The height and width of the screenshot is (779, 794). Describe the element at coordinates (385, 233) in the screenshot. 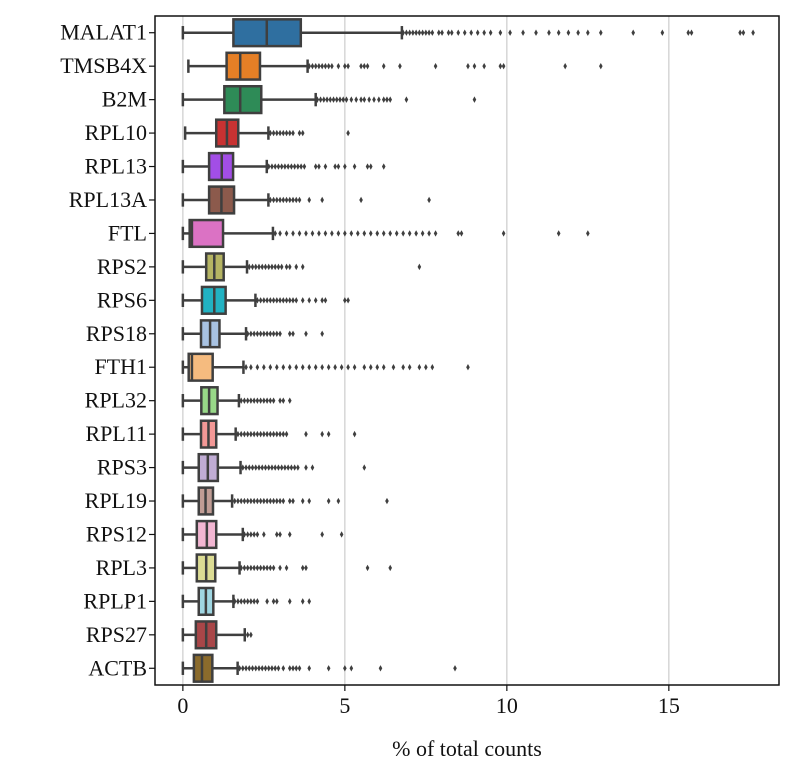

I see `box-ftl` at that location.